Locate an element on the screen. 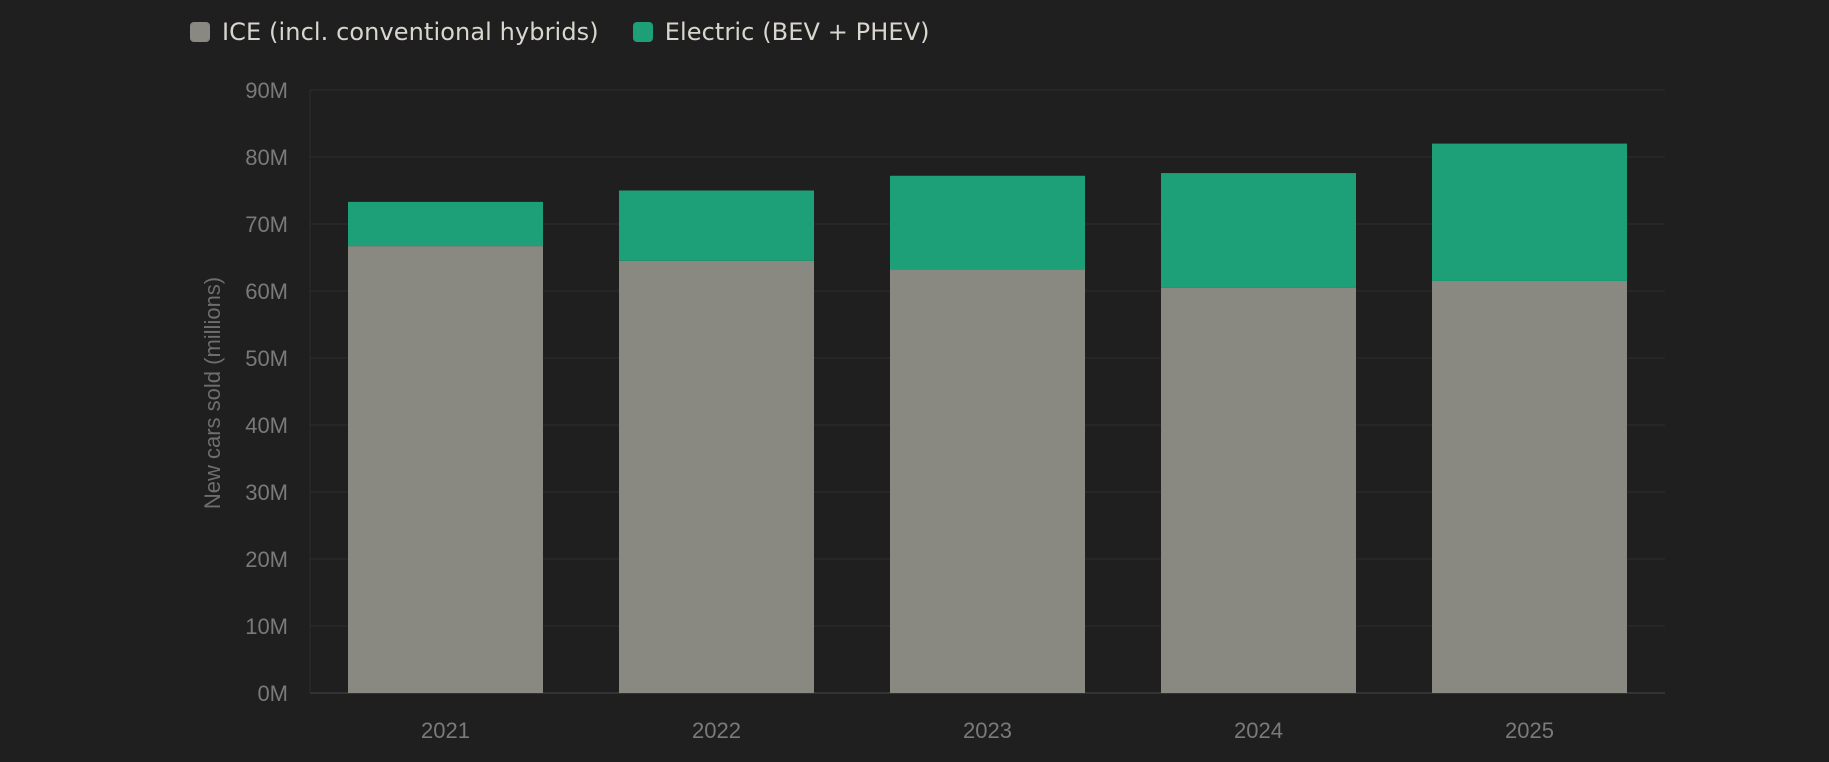 This screenshot has width=1829, height=762. y-tick-label: 20M is located at coordinates (266, 559).